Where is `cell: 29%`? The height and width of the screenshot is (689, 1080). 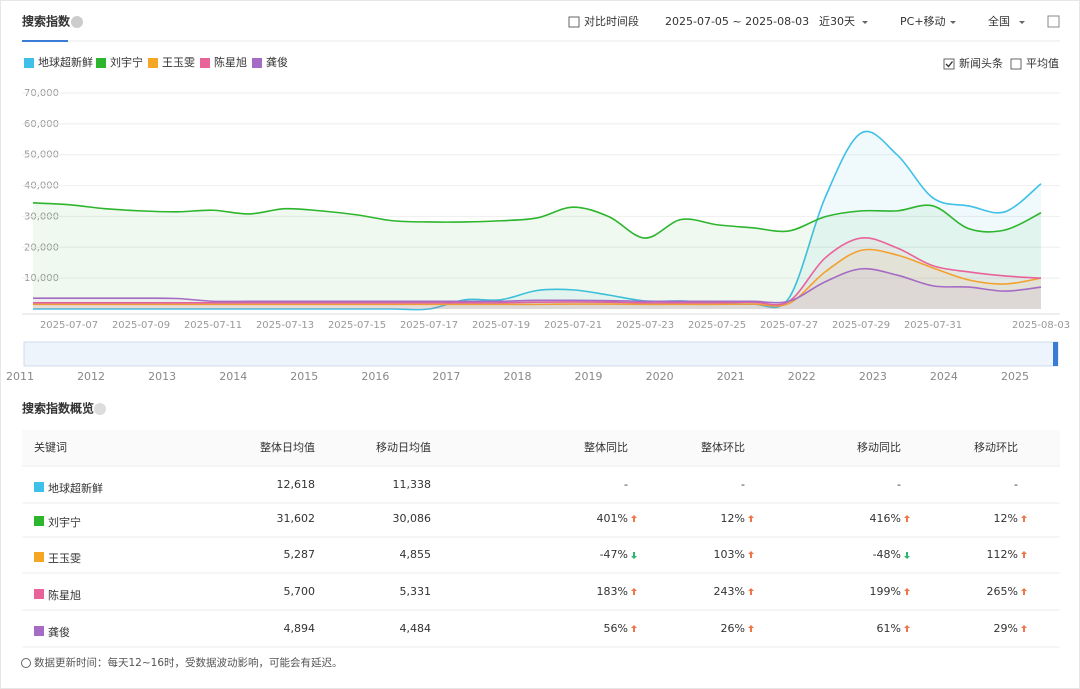 cell: 29% is located at coordinates (1006, 628).